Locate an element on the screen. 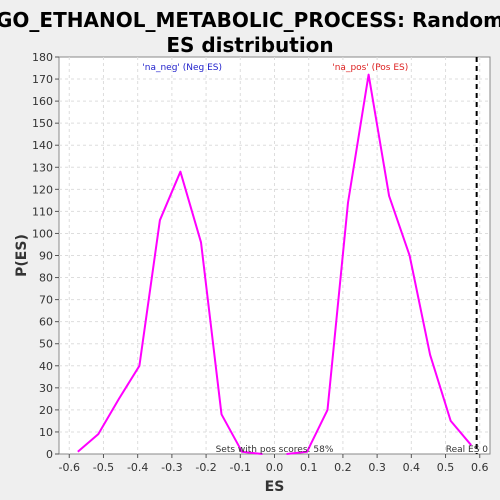 This screenshot has height=500, width=500. y-tick-label: 180 is located at coordinates (42, 57).